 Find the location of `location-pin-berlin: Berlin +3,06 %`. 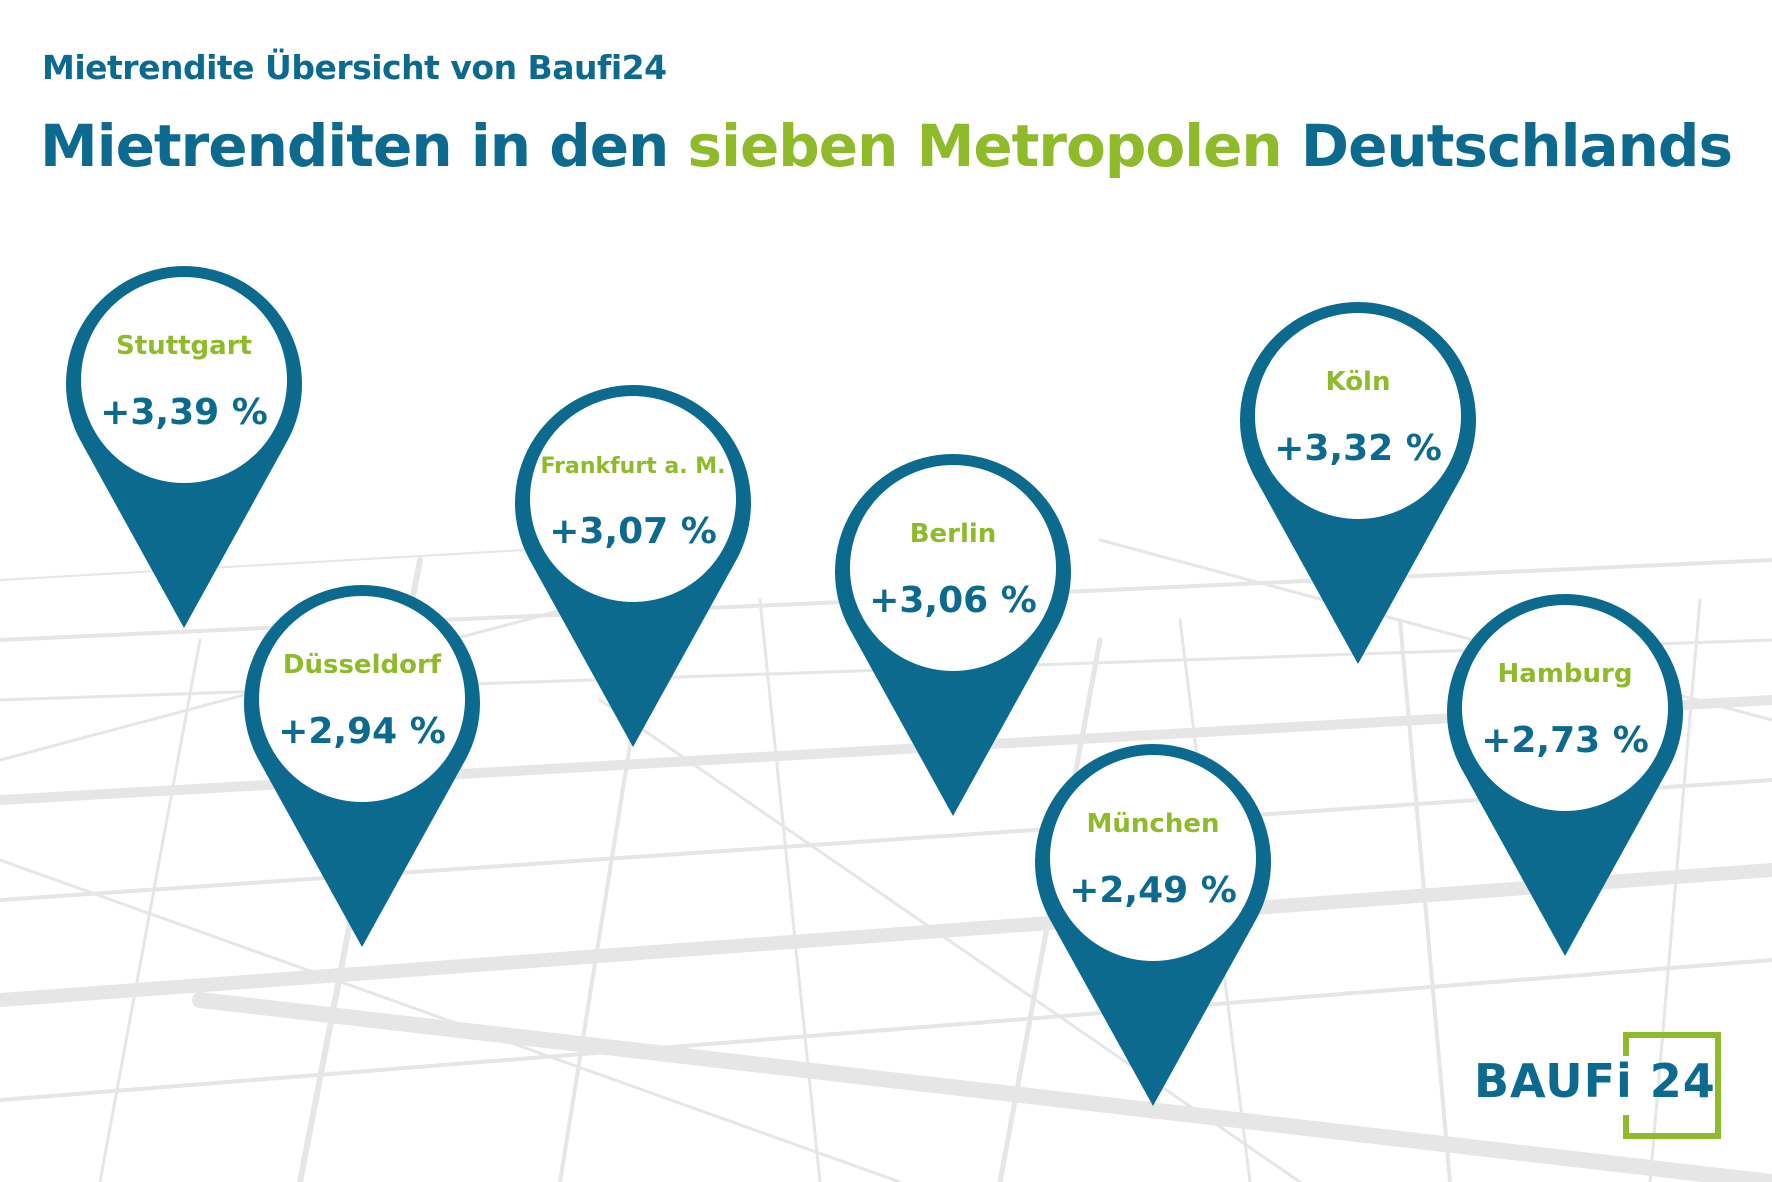

location-pin-berlin: Berlin +3,06 % is located at coordinates (953, 635).